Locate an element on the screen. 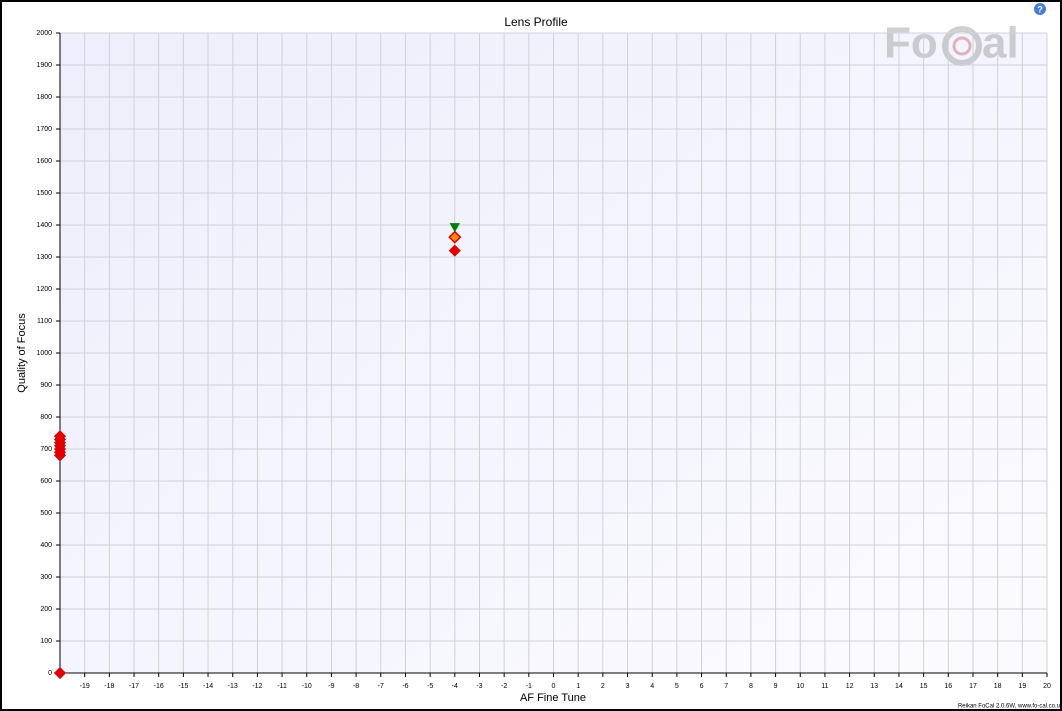  x-tick-label: -8 is located at coordinates (356, 686).